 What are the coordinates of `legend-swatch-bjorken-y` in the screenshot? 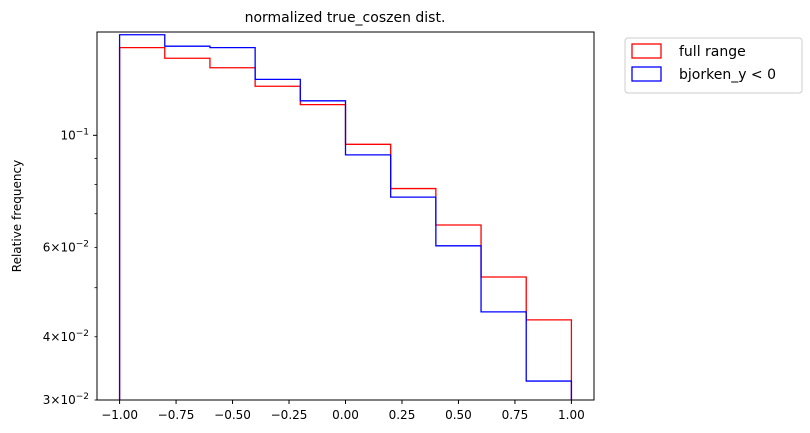 It's located at (646, 74).